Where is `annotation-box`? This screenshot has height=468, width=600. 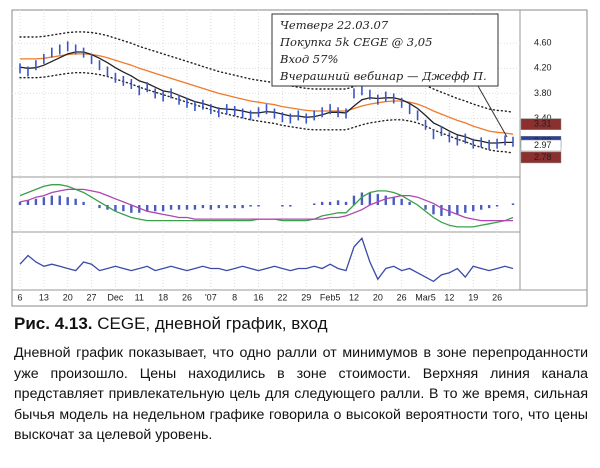 annotation-box is located at coordinates (385, 50).